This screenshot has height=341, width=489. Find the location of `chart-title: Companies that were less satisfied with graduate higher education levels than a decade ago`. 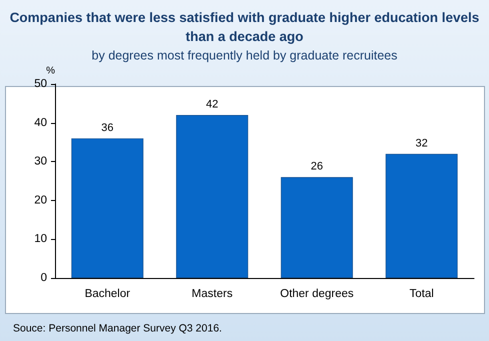

chart-title: Companies that were less satisfied with graduate higher education levels than a decade ago is located at coordinates (245, 27).